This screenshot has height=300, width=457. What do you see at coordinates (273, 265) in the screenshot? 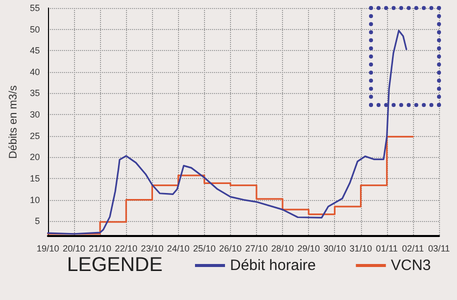
I see `legend-label: Débit horaire` at bounding box center [273, 265].